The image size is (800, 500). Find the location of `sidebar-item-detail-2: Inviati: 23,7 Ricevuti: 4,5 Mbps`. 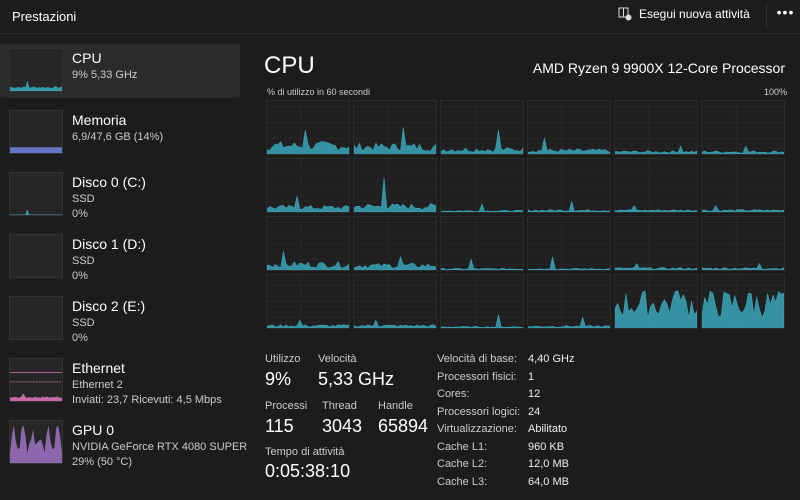

sidebar-item-detail-2: Inviati: 23,7 Ricevuti: 4,5 Mbps is located at coordinates (147, 400).